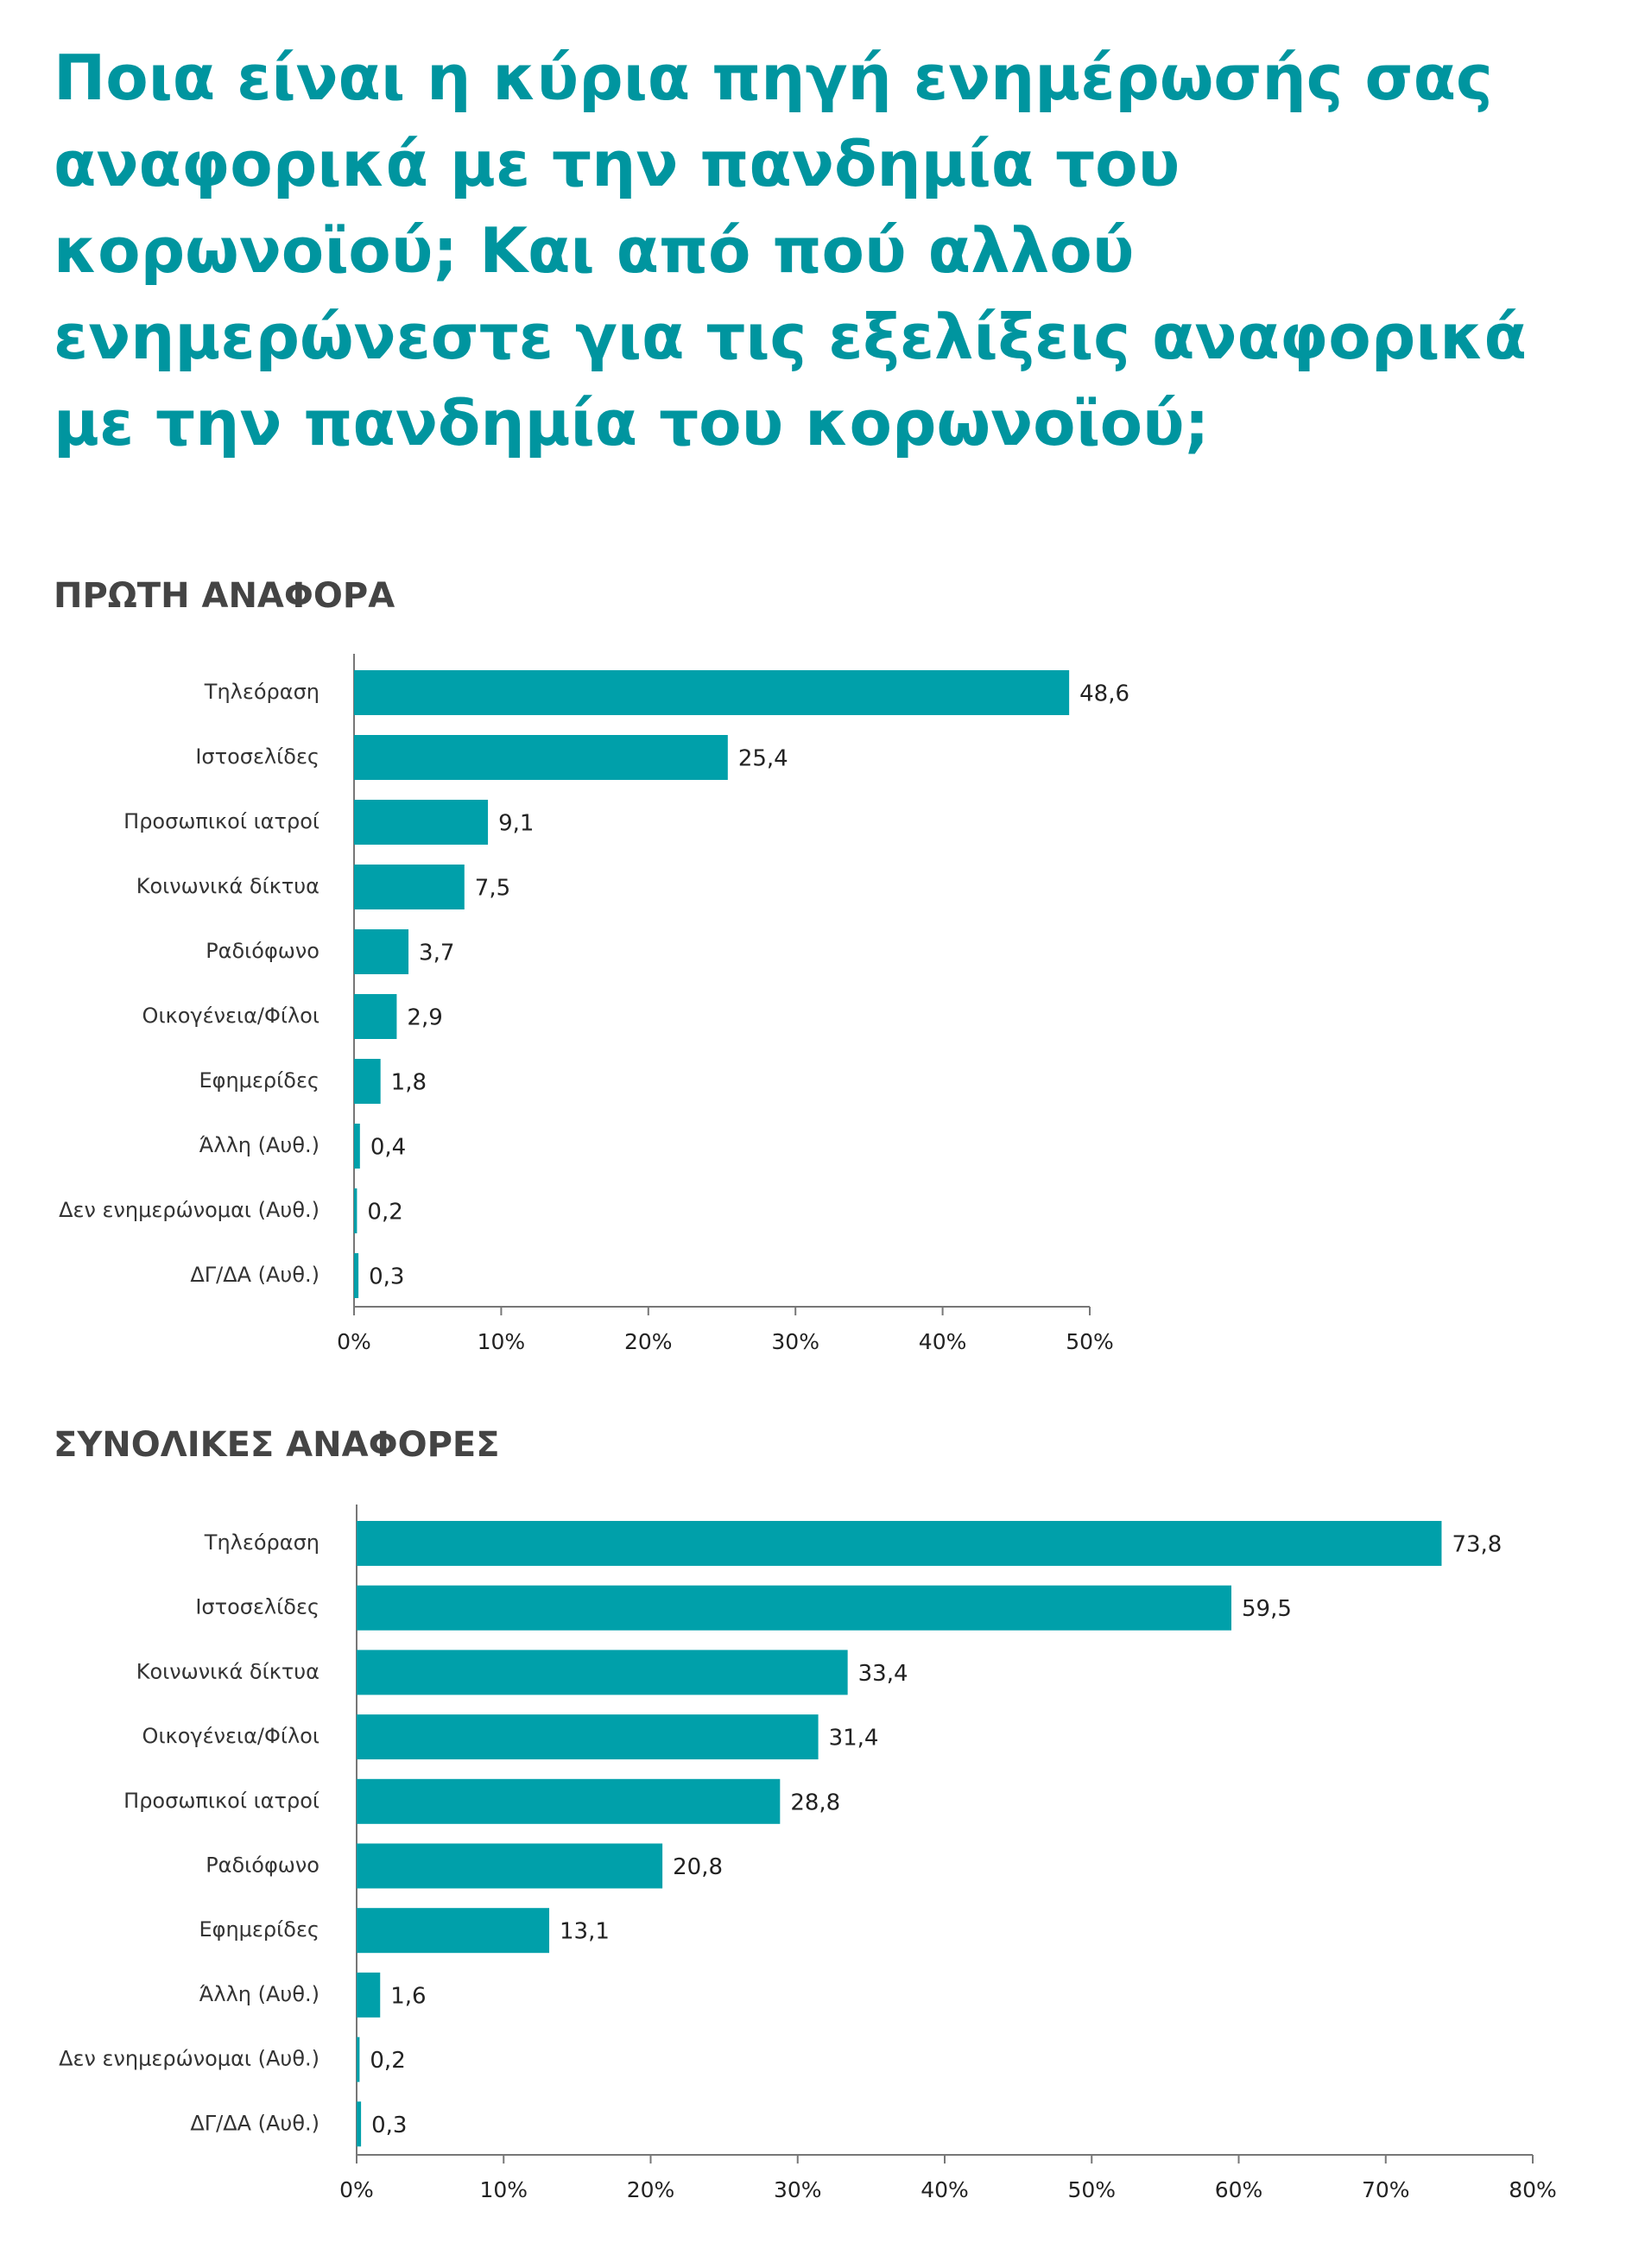 Image resolution: width=1626 pixels, height=2268 pixels. I want to click on value-label: 7,5, so click(492, 889).